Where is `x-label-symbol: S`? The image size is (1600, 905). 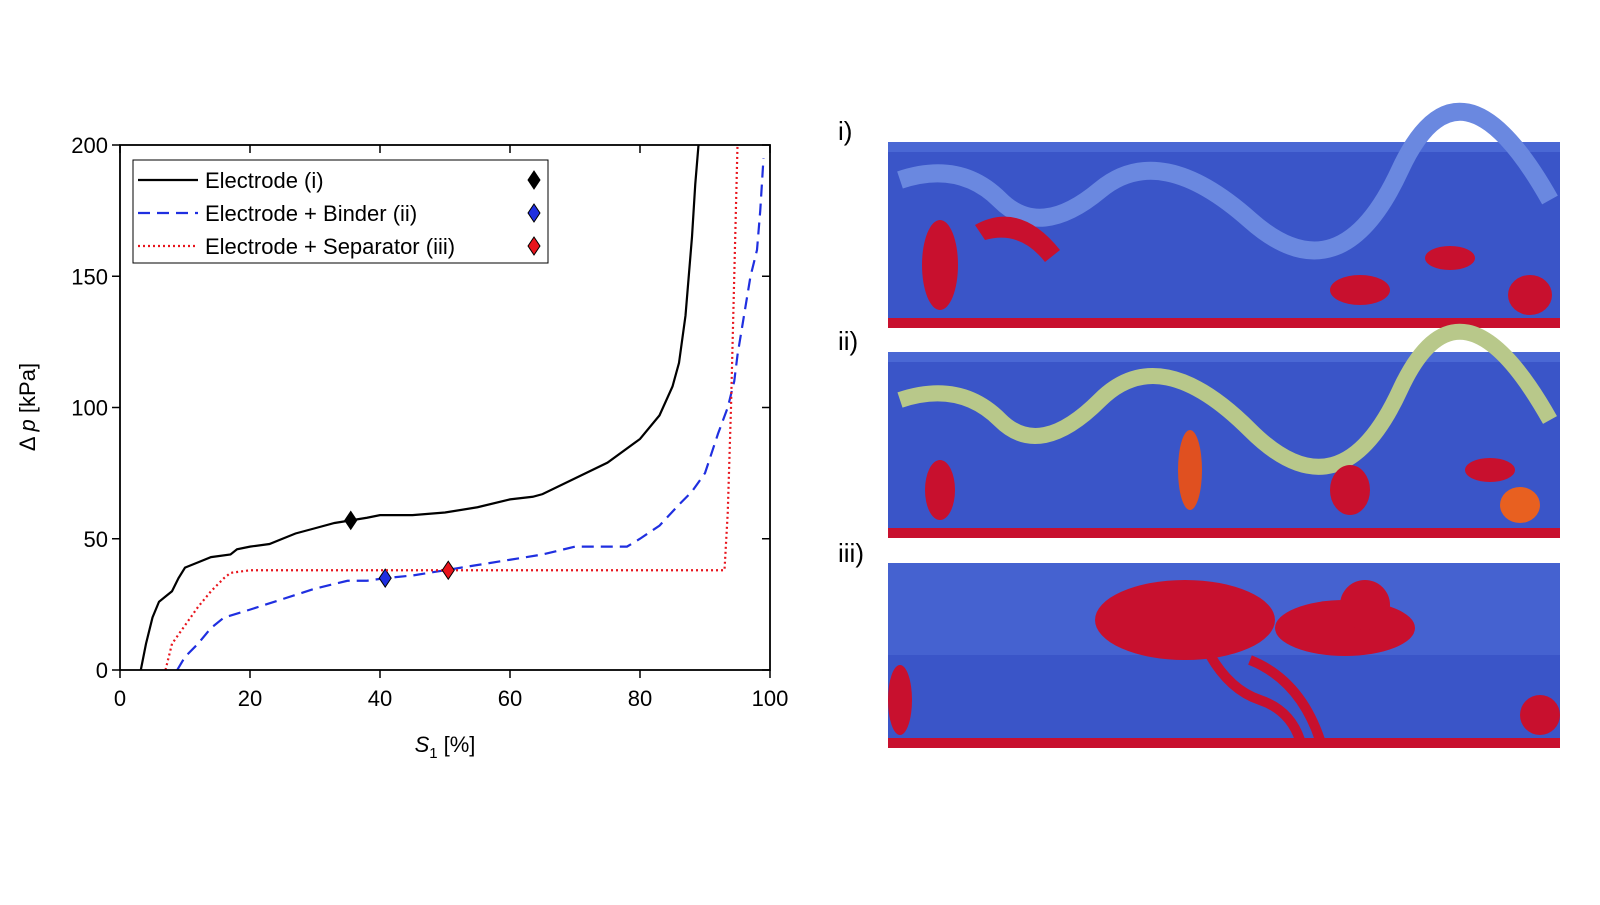 x-label-symbol: S is located at coordinates (422, 744).